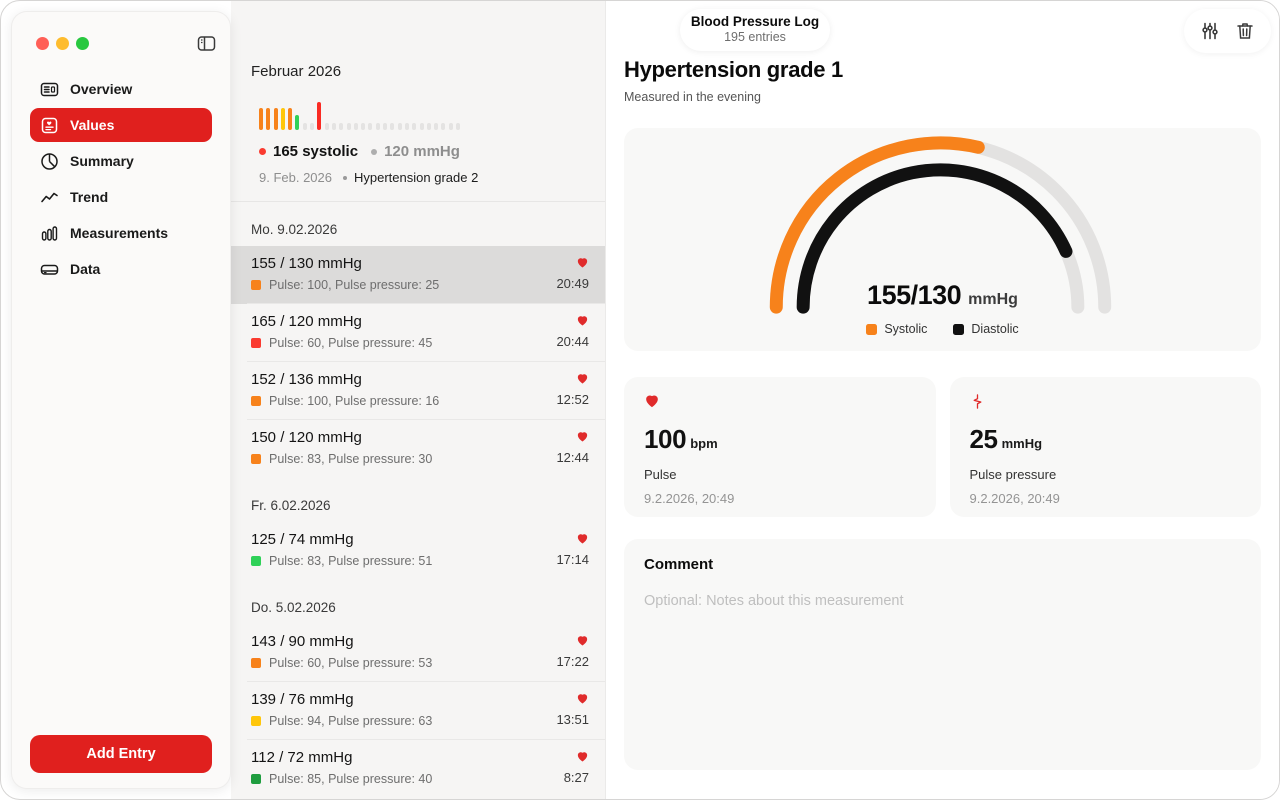 The height and width of the screenshot is (800, 1280). Describe the element at coordinates (877, 225) in the screenshot. I see `gauge-systolic-arc` at that location.